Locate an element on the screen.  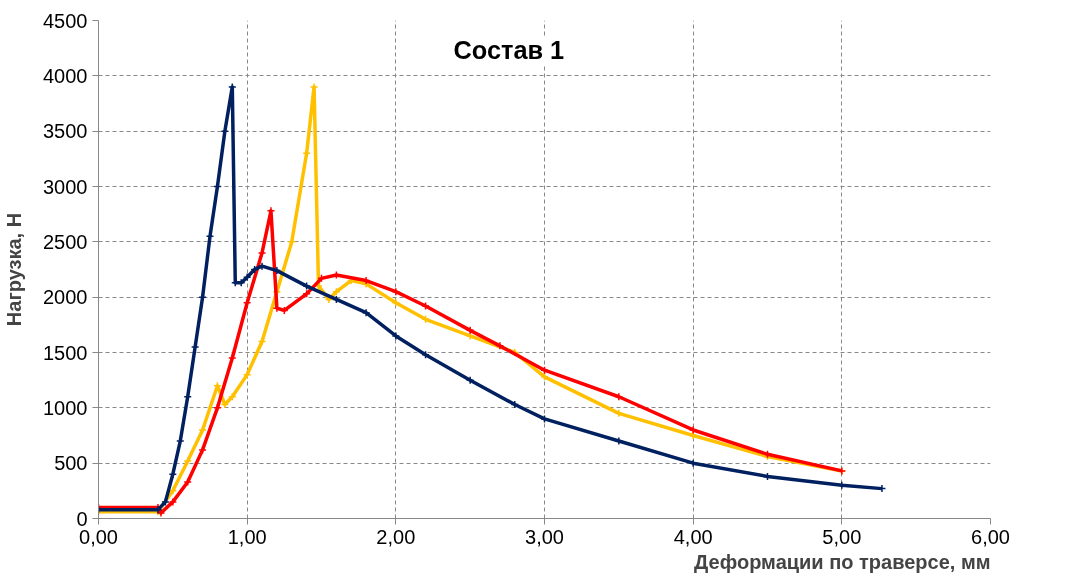
text: Состав 1 is located at coordinates (509, 50).